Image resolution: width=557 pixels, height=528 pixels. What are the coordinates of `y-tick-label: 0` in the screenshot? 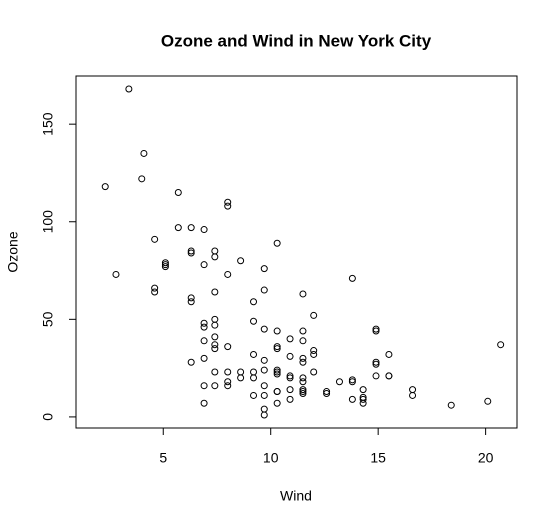 It's located at (48, 417).